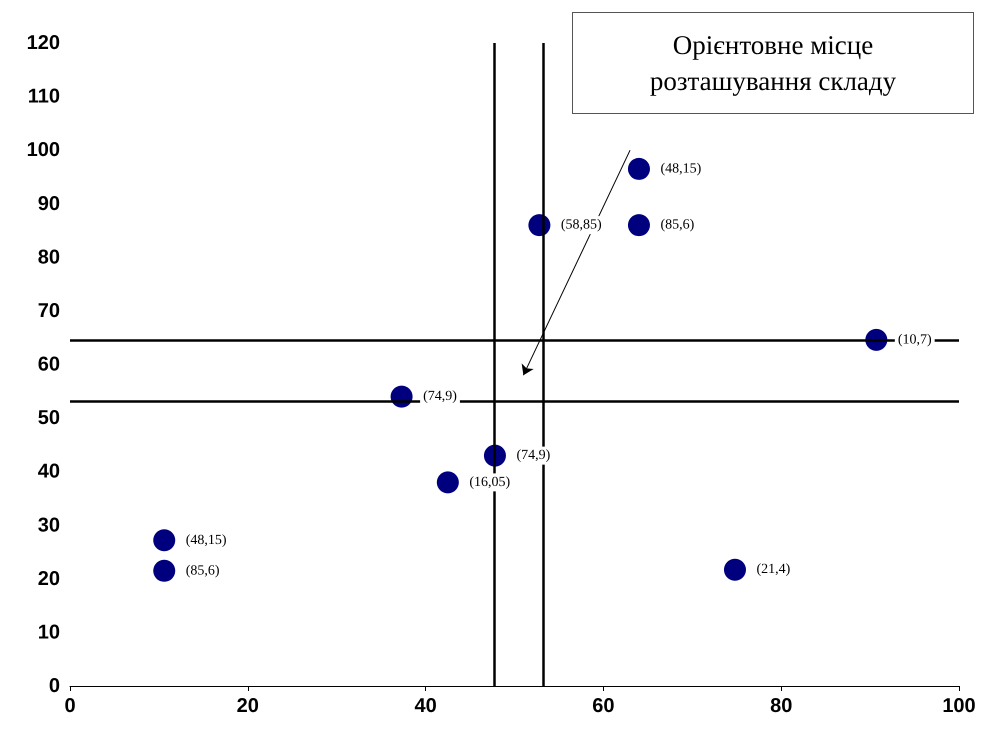 This screenshot has height=742, width=983. Describe the element at coordinates (49, 418) in the screenshot. I see `y-tick-label: 50` at that location.